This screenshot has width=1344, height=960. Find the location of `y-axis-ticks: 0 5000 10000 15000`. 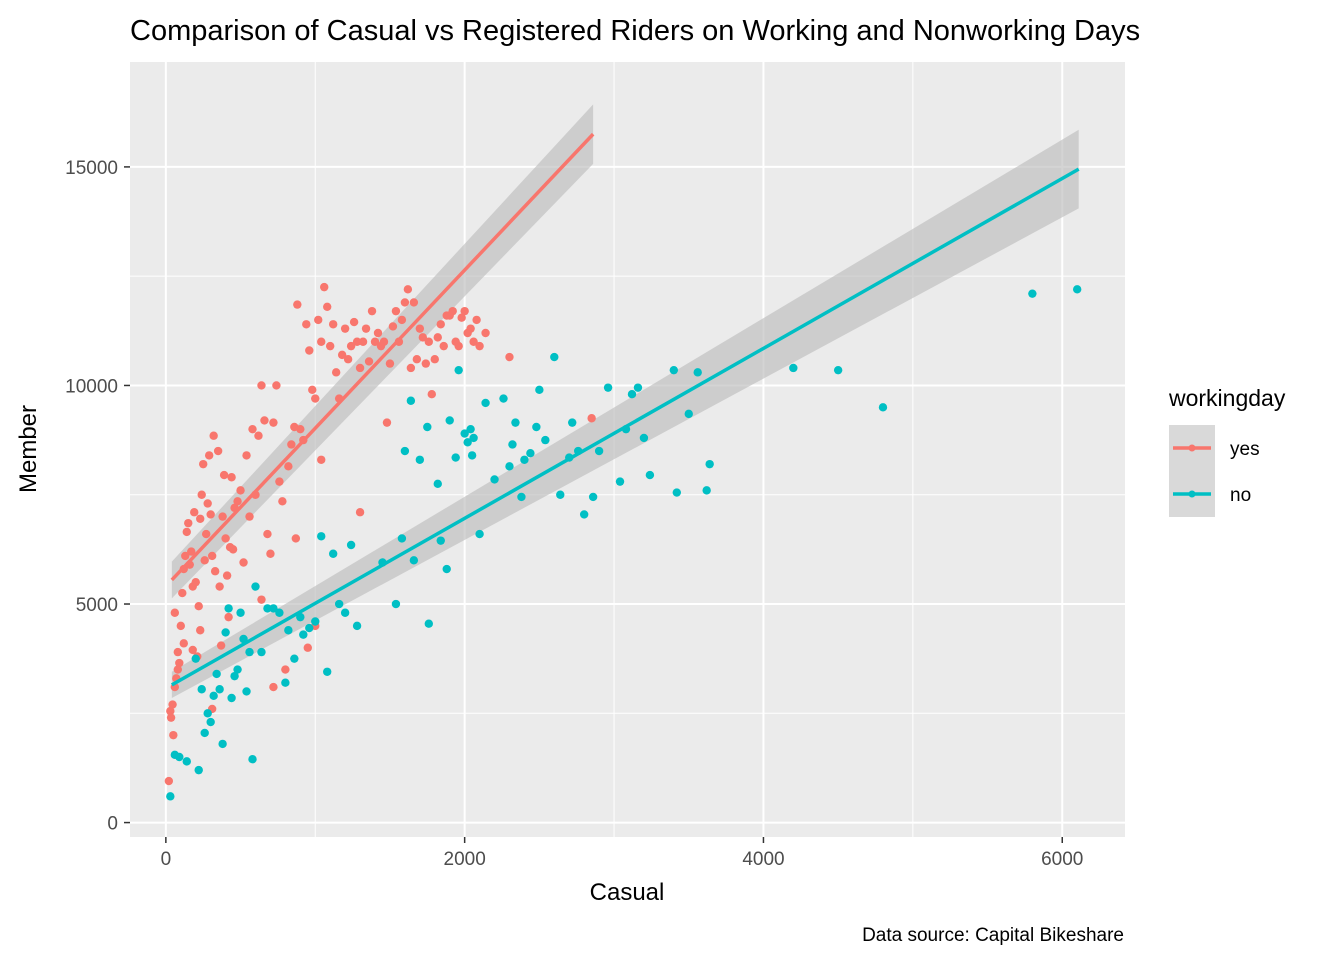

y-axis-ticks: 0 5000 10000 15000 is located at coordinates (97, 496).